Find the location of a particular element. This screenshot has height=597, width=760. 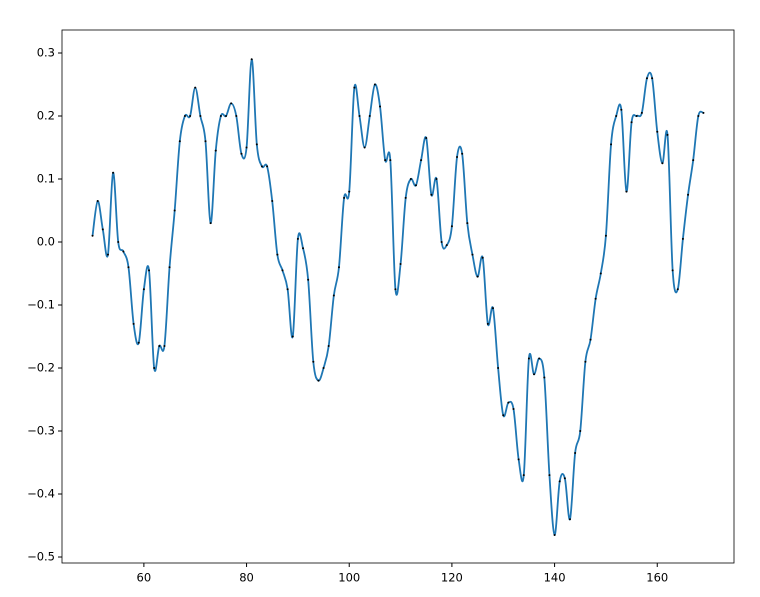

y-tick-label: 0.1 is located at coordinates (46, 179).